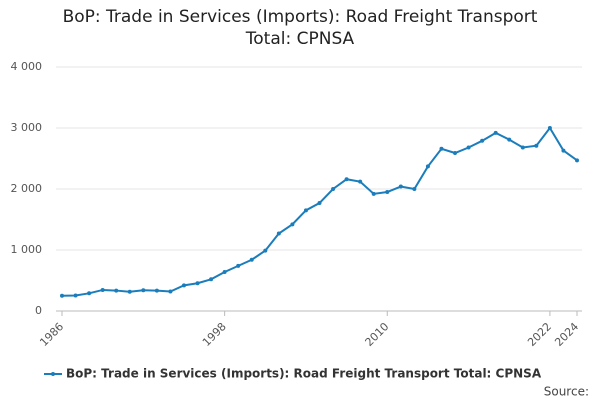 This screenshot has height=400, width=600. What do you see at coordinates (214, 334) in the screenshot?
I see `x-tick-label: 1998` at bounding box center [214, 334].